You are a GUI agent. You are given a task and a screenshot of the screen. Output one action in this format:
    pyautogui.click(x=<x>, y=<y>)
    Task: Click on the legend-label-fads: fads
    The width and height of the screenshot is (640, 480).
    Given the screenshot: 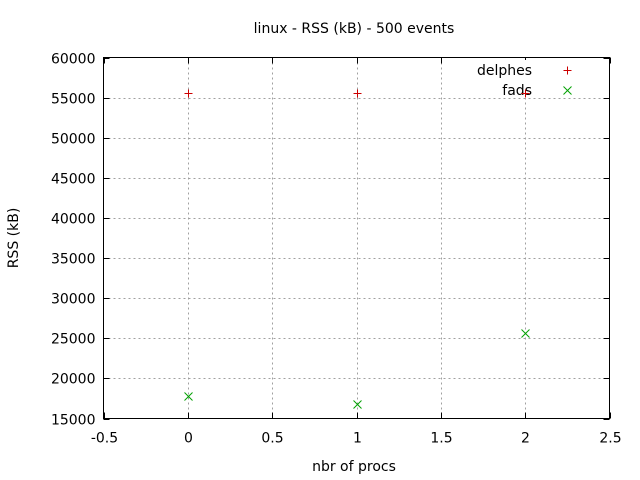 What is the action you would take?
    pyautogui.click(x=517, y=91)
    